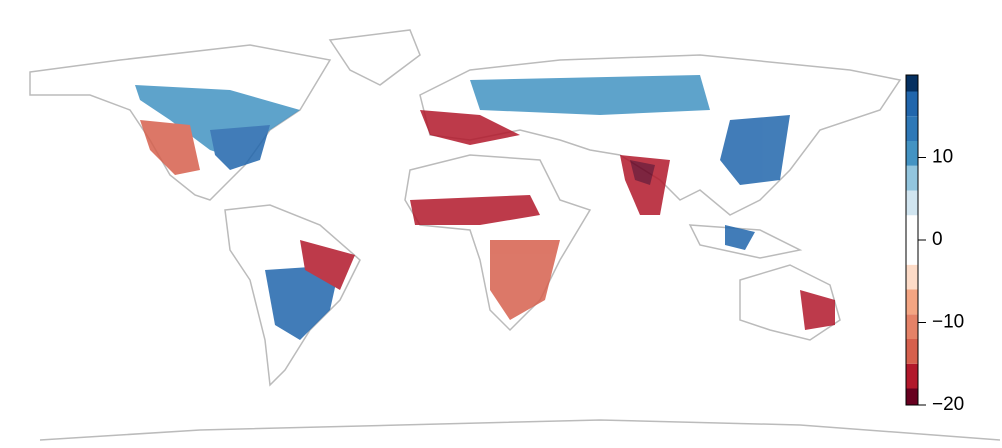 The width and height of the screenshot is (1002, 448). I want to click on greenland, so click(374, 57).